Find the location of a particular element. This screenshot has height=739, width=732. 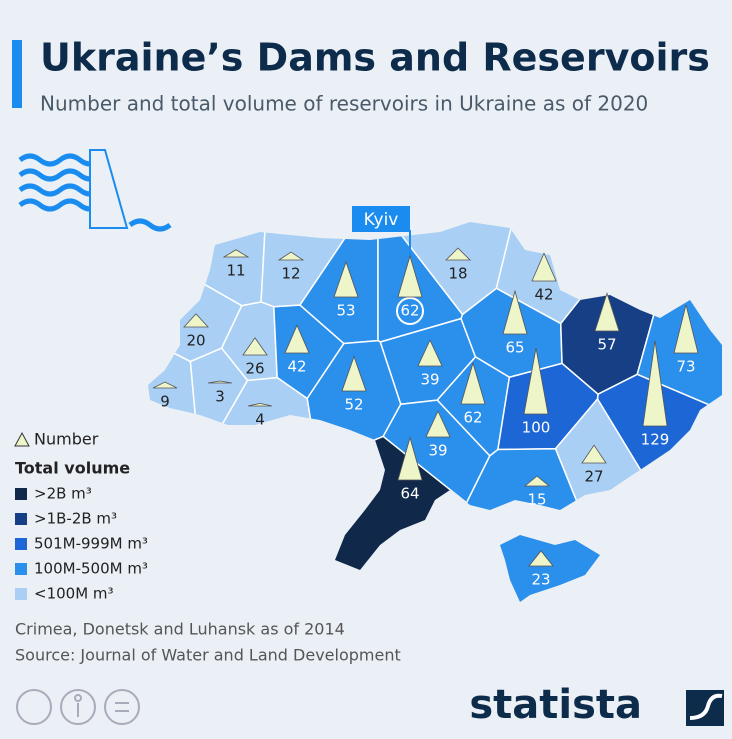

legend-label: >2B m³ is located at coordinates (63, 494).